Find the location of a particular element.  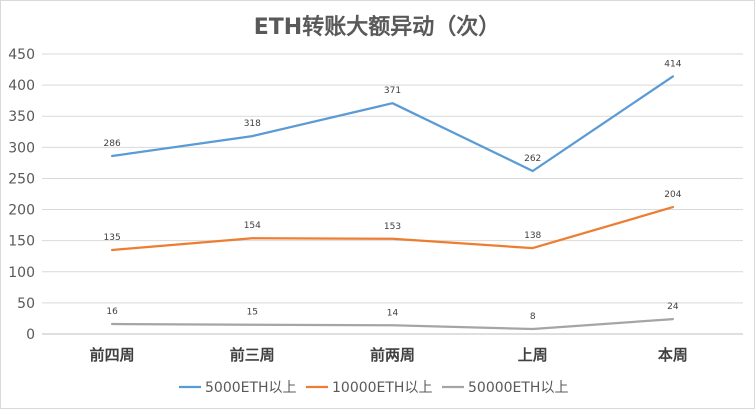

data-label: 286 is located at coordinates (112, 144).